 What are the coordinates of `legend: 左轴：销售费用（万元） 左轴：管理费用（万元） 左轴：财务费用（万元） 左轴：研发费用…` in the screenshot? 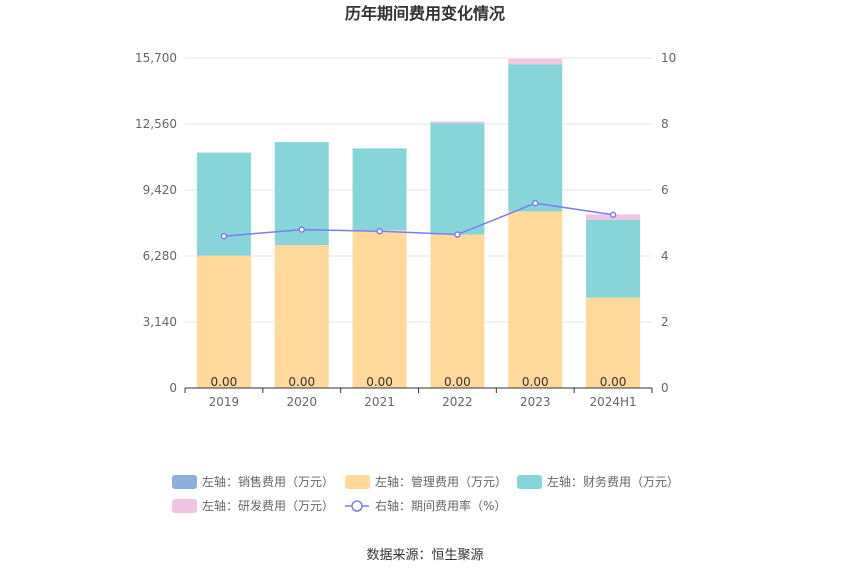 It's located at (425, 493).